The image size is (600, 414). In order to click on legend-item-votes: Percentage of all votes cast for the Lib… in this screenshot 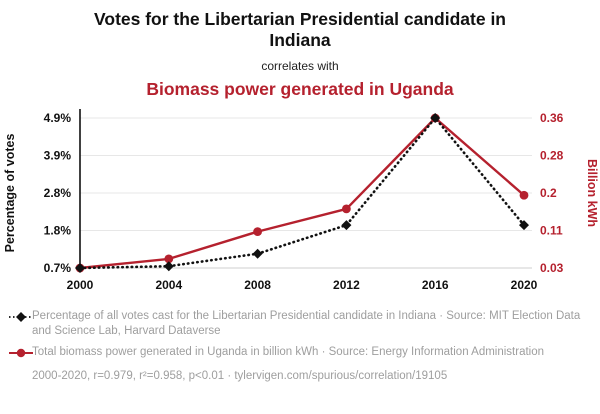, I will do `click(299, 324)`.